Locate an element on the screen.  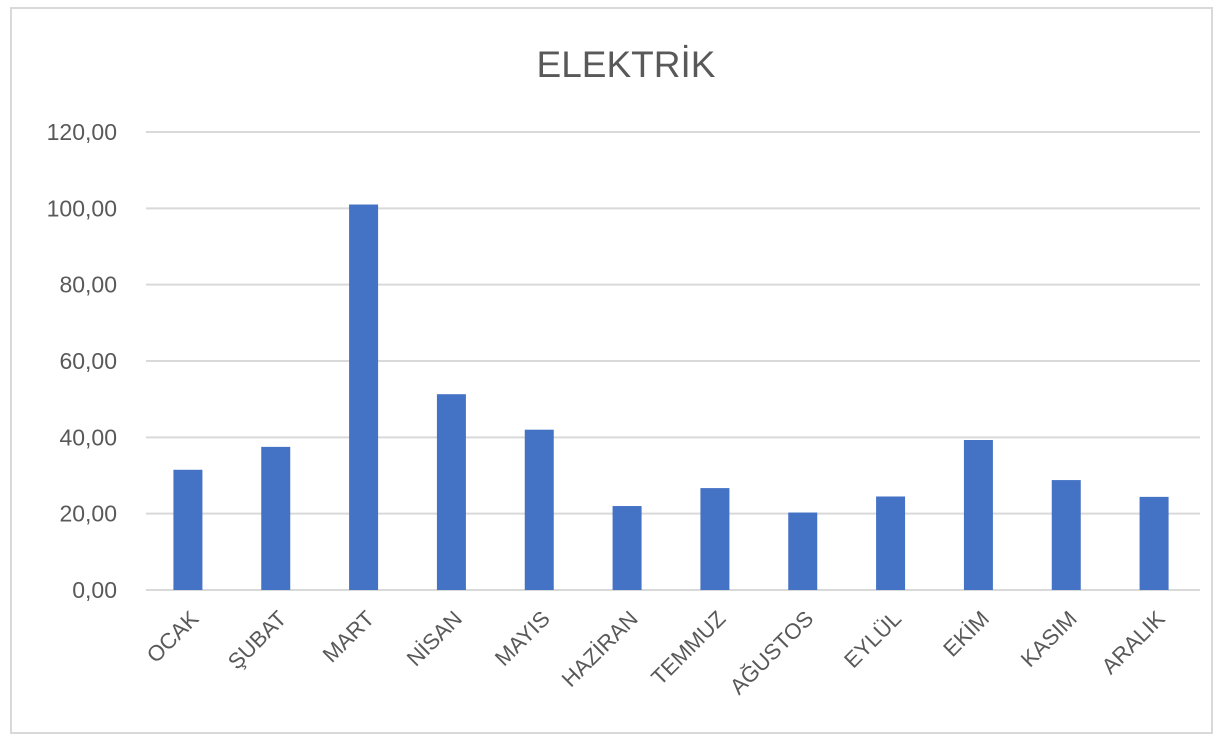
y-tick-label: 80,00 is located at coordinates (88, 285).